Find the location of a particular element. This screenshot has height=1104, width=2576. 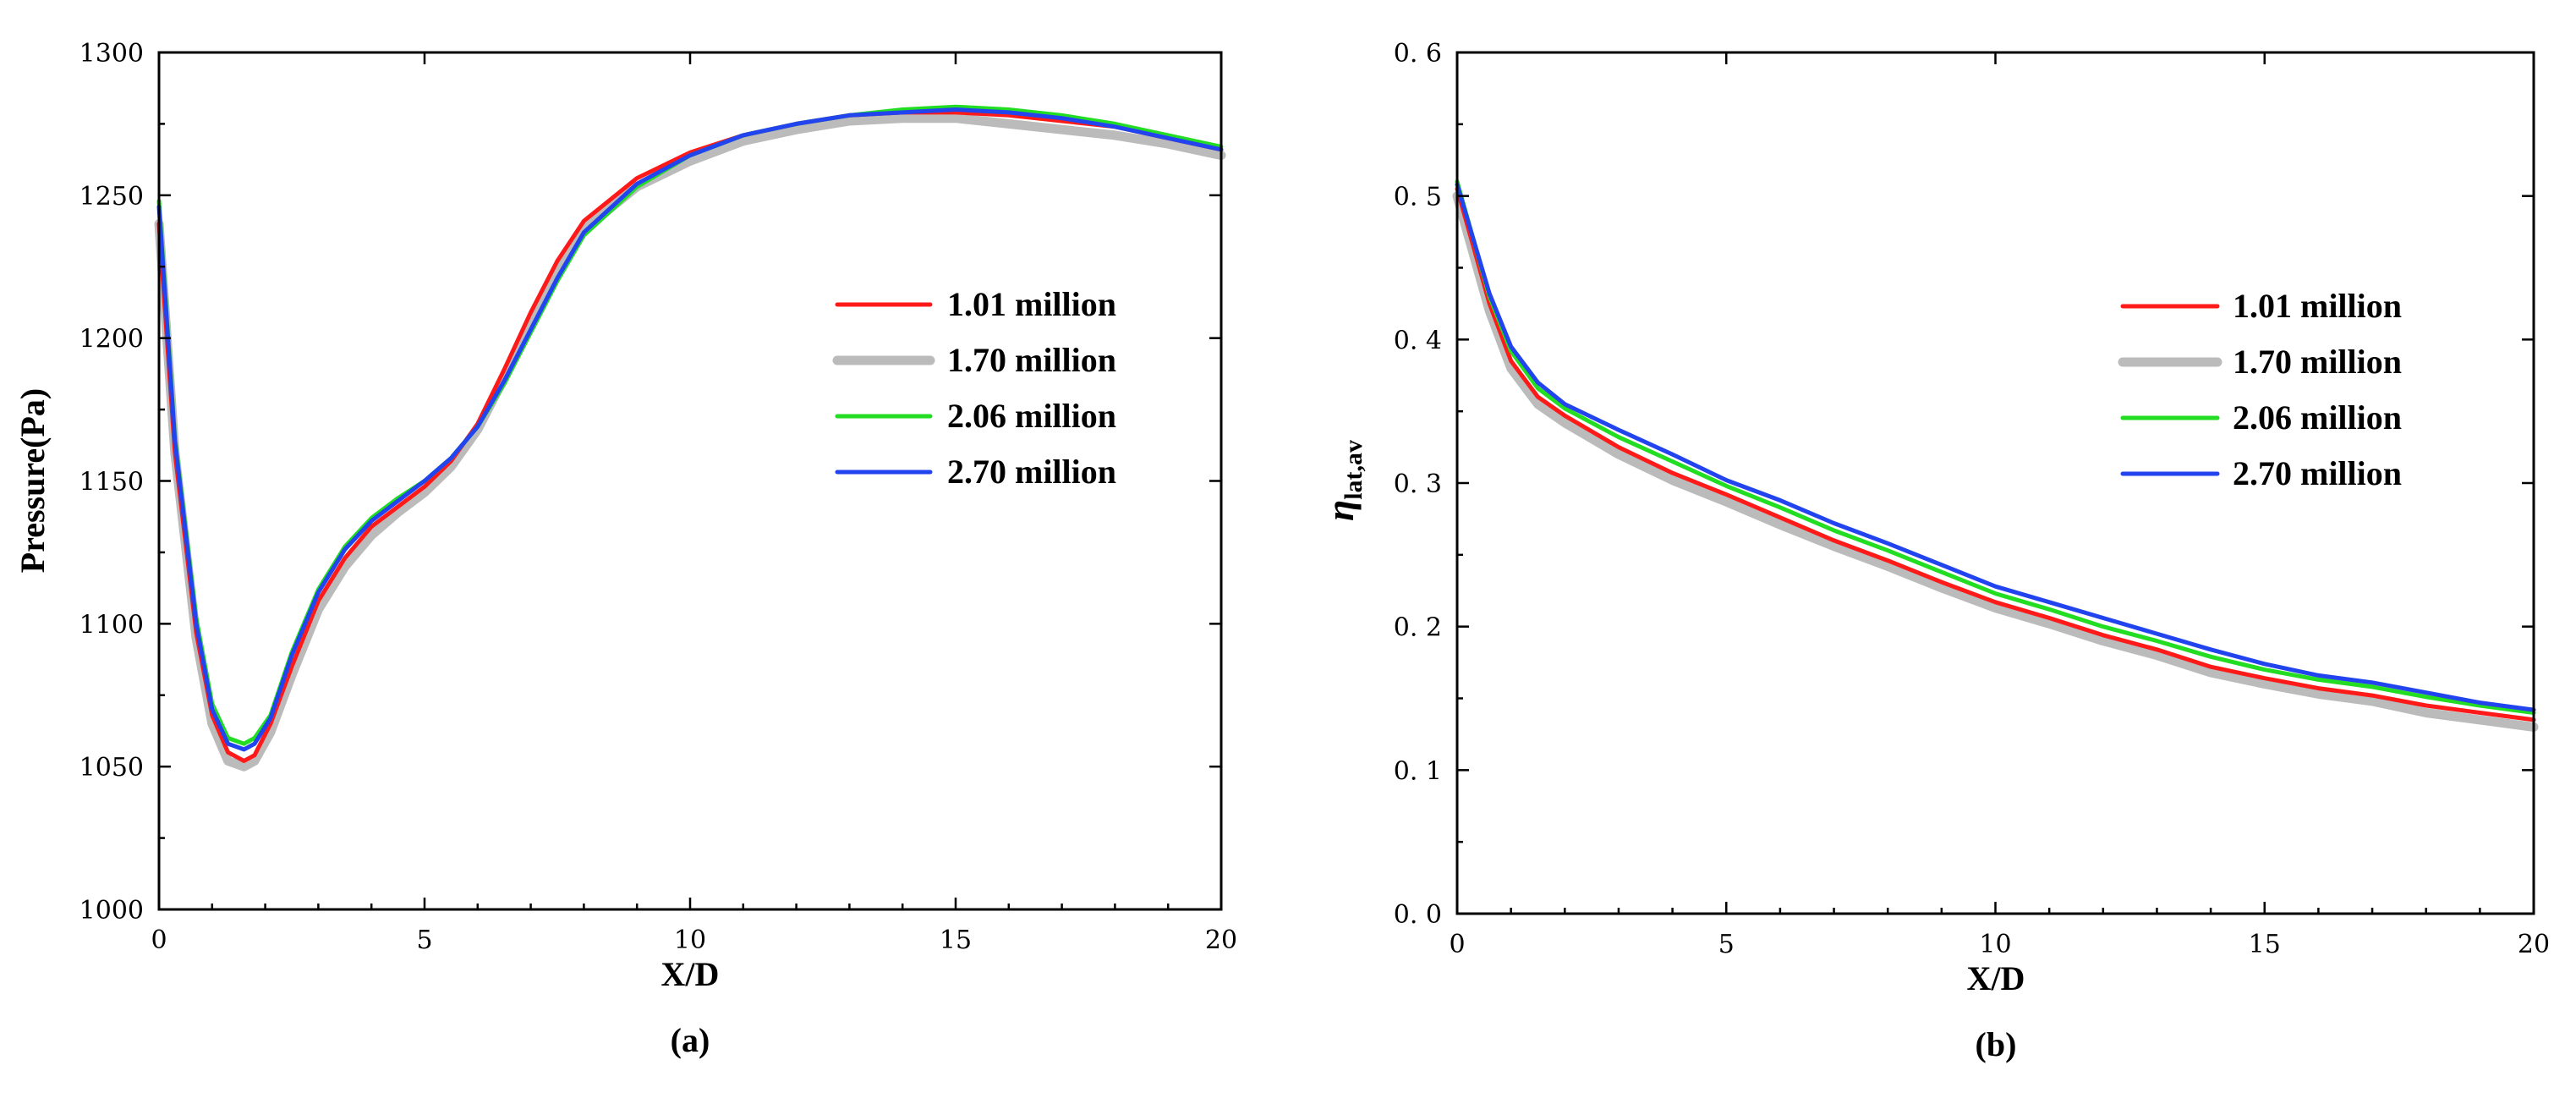

panel-label: (a) is located at coordinates (690, 1040).